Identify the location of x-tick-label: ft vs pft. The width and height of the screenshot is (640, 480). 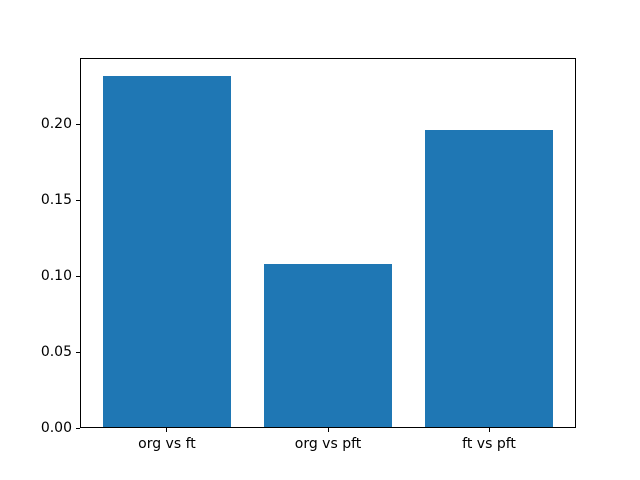
(489, 444).